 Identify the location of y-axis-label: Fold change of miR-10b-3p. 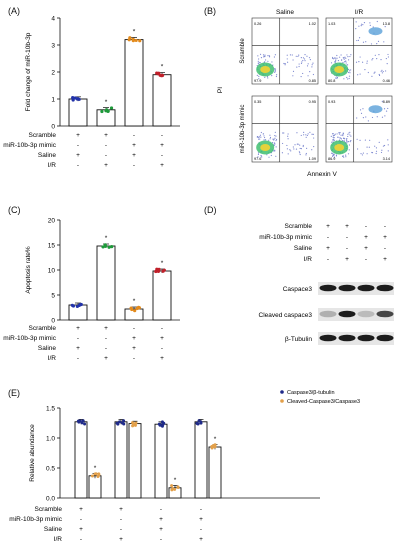
(28, 71).